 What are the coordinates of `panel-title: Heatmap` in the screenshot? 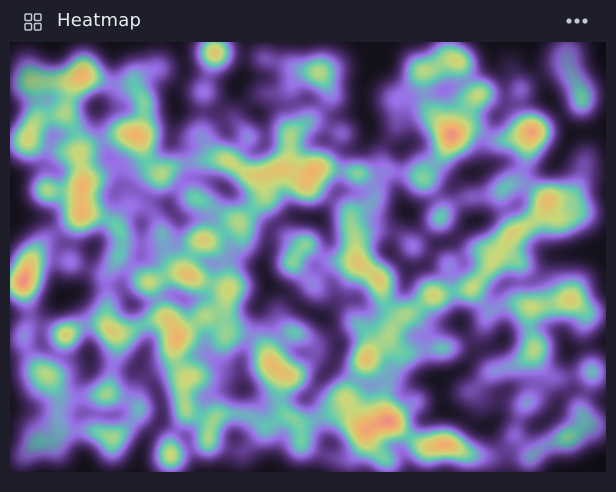 It's located at (99, 20).